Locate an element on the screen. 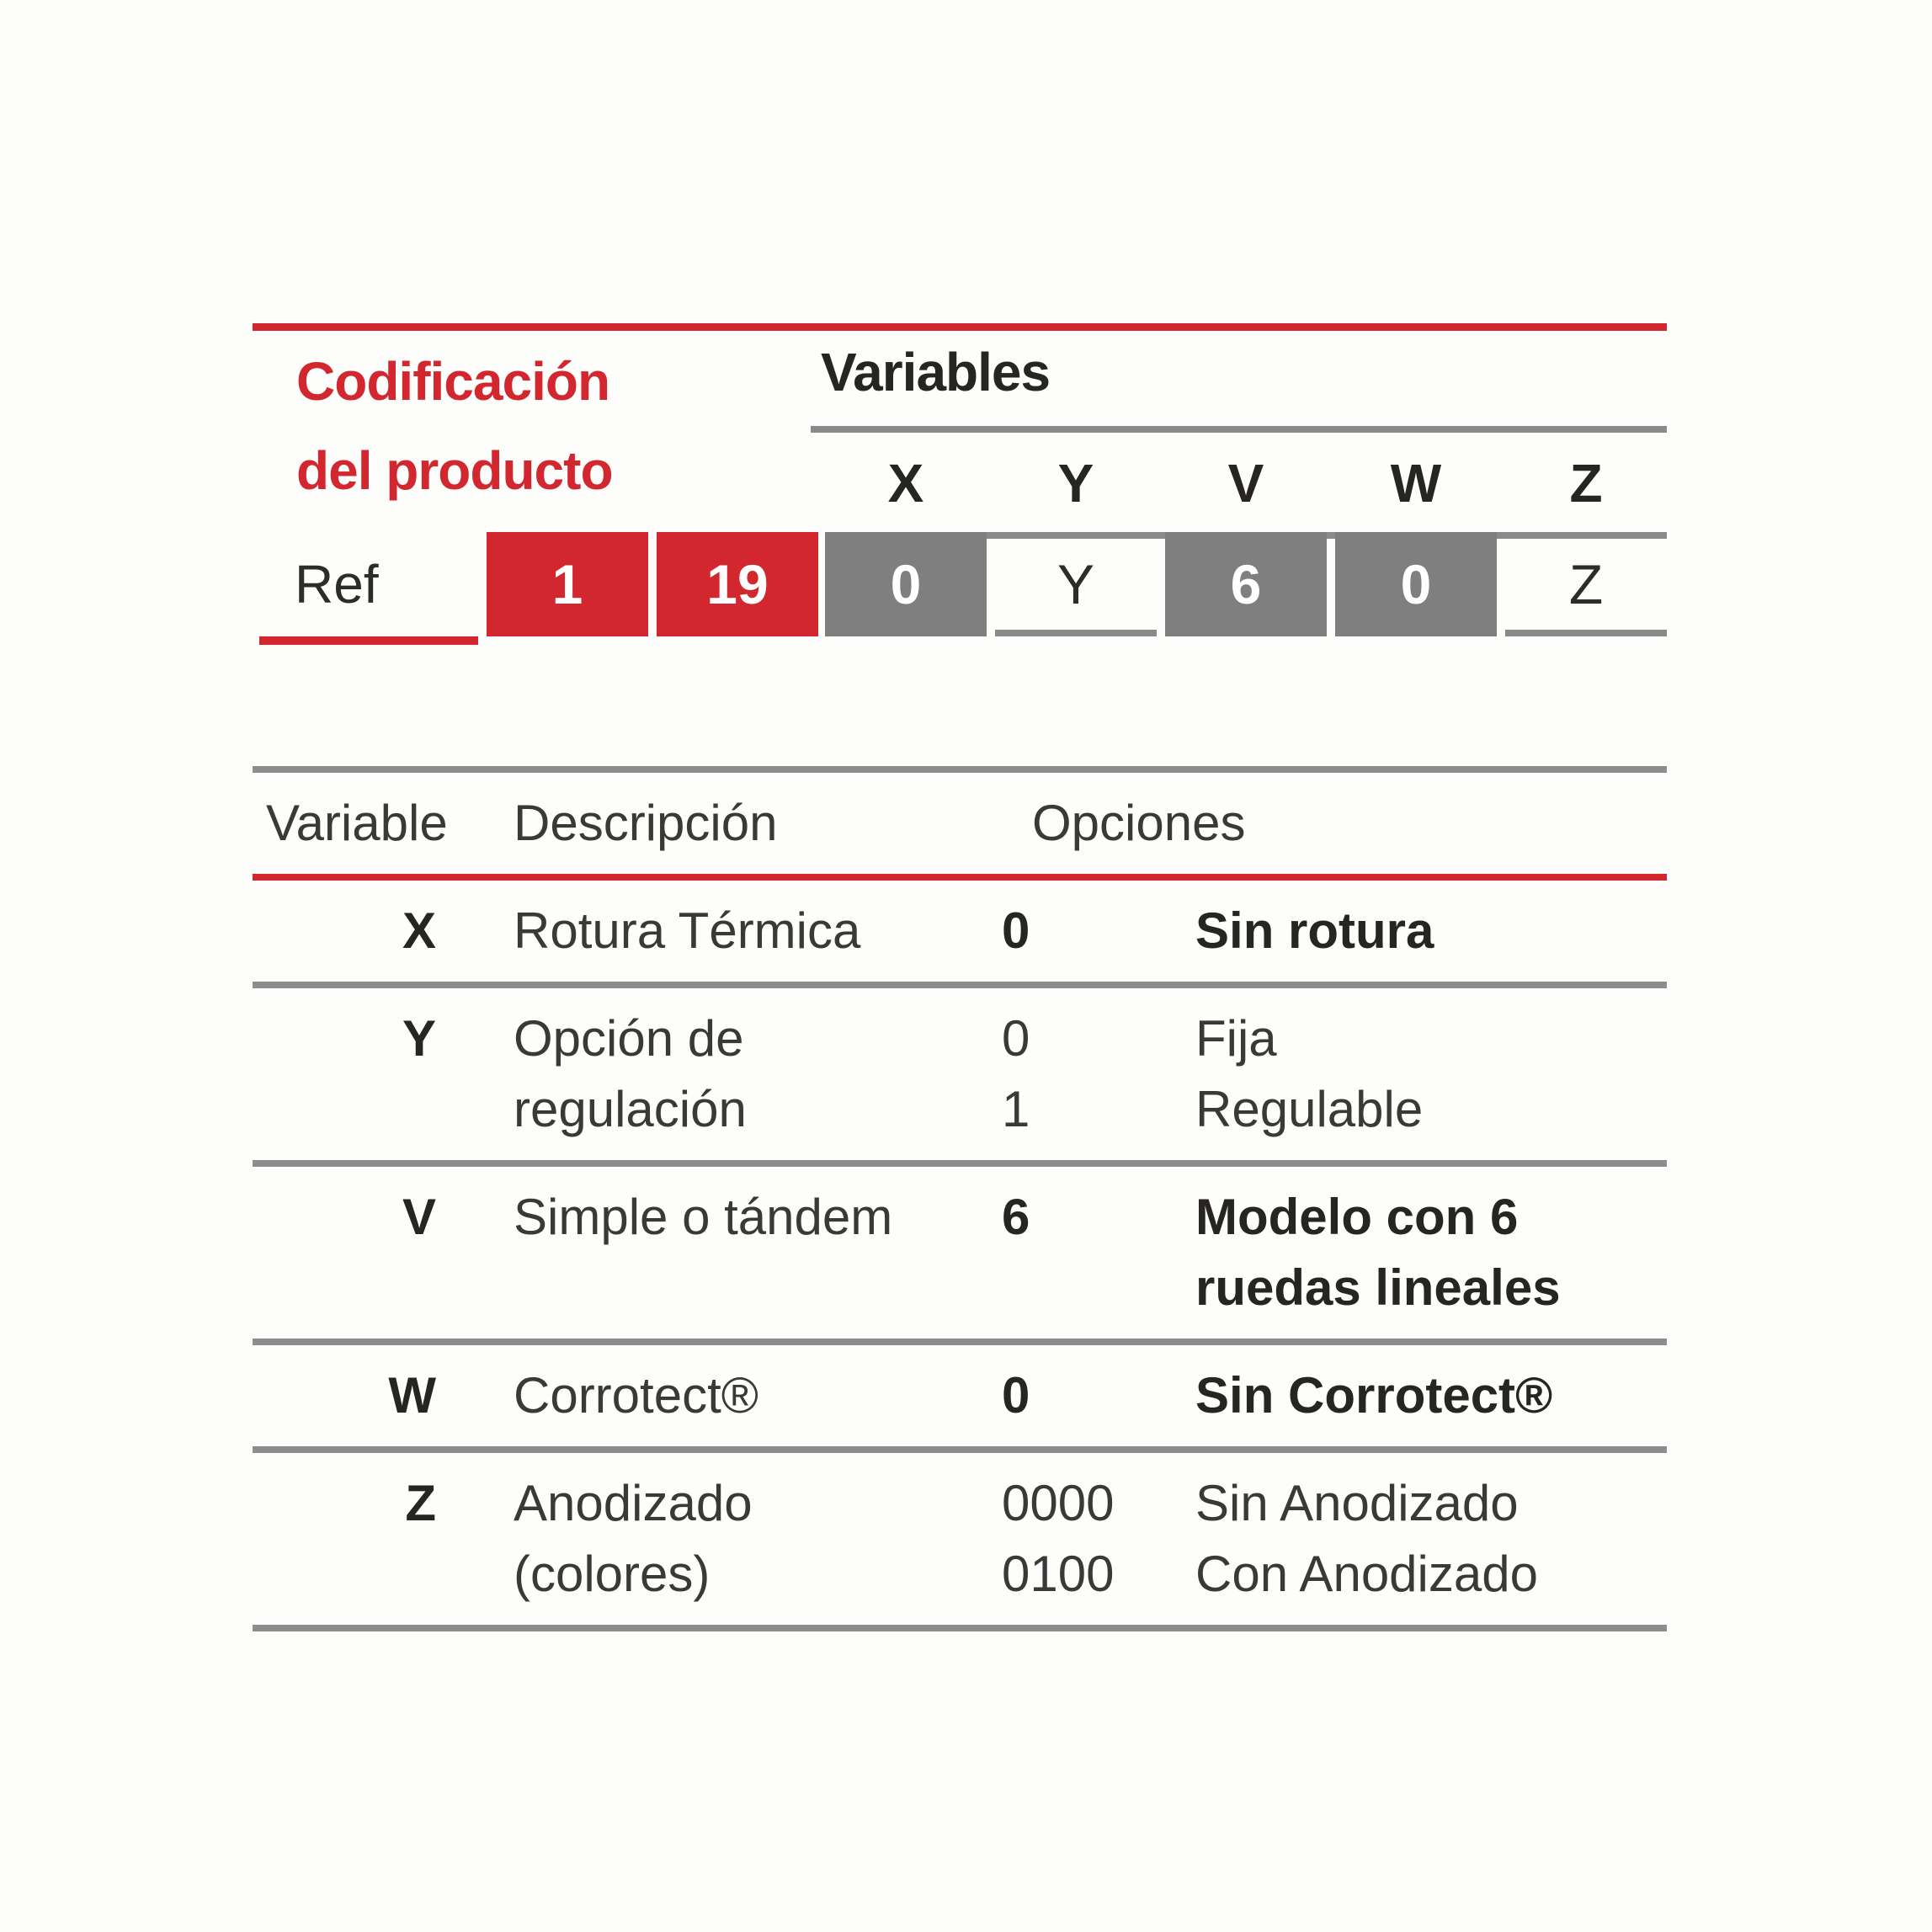 The width and height of the screenshot is (1932, 1932). variable-letter-v: V is located at coordinates (1245, 484).